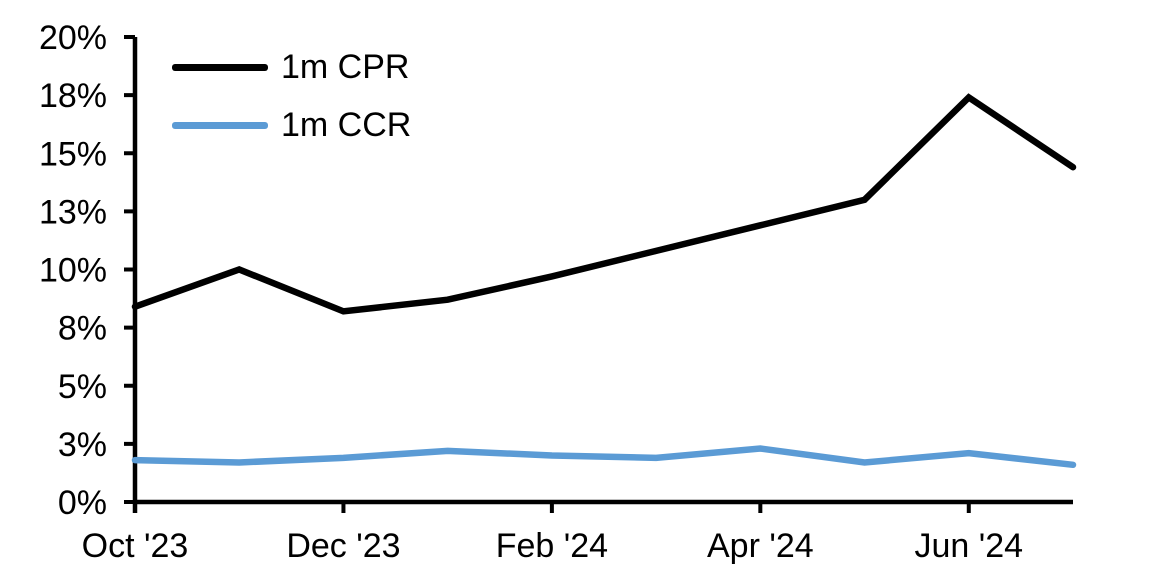  I want to click on y-tick-label: 18%, so click(73, 96).